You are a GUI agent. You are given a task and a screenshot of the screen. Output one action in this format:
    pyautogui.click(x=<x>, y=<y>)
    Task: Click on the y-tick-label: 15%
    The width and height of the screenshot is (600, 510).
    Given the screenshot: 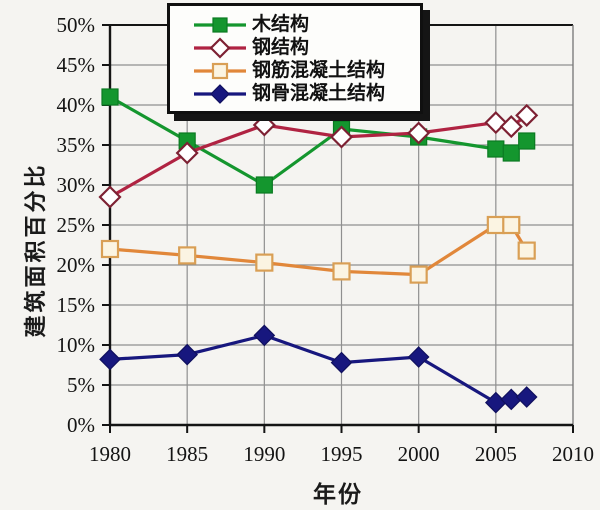 What is the action you would take?
    pyautogui.click(x=76, y=305)
    